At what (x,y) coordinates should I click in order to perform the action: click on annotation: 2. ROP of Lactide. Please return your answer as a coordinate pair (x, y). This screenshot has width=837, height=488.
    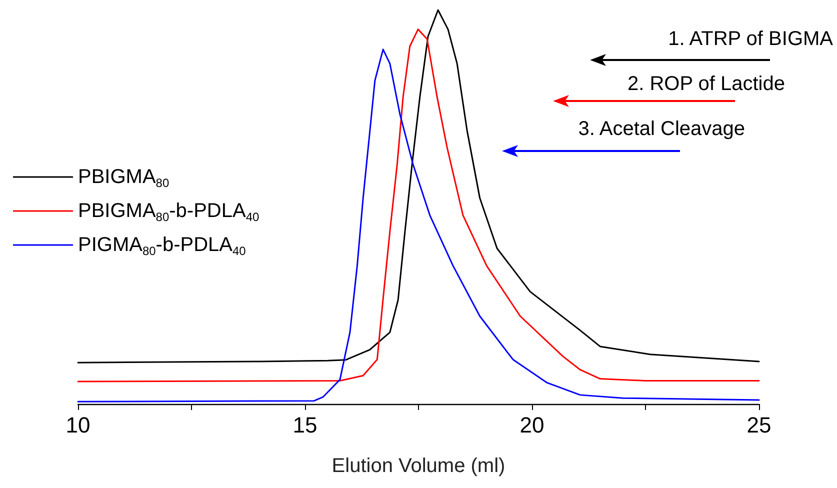
    Looking at the image, I should click on (706, 84).